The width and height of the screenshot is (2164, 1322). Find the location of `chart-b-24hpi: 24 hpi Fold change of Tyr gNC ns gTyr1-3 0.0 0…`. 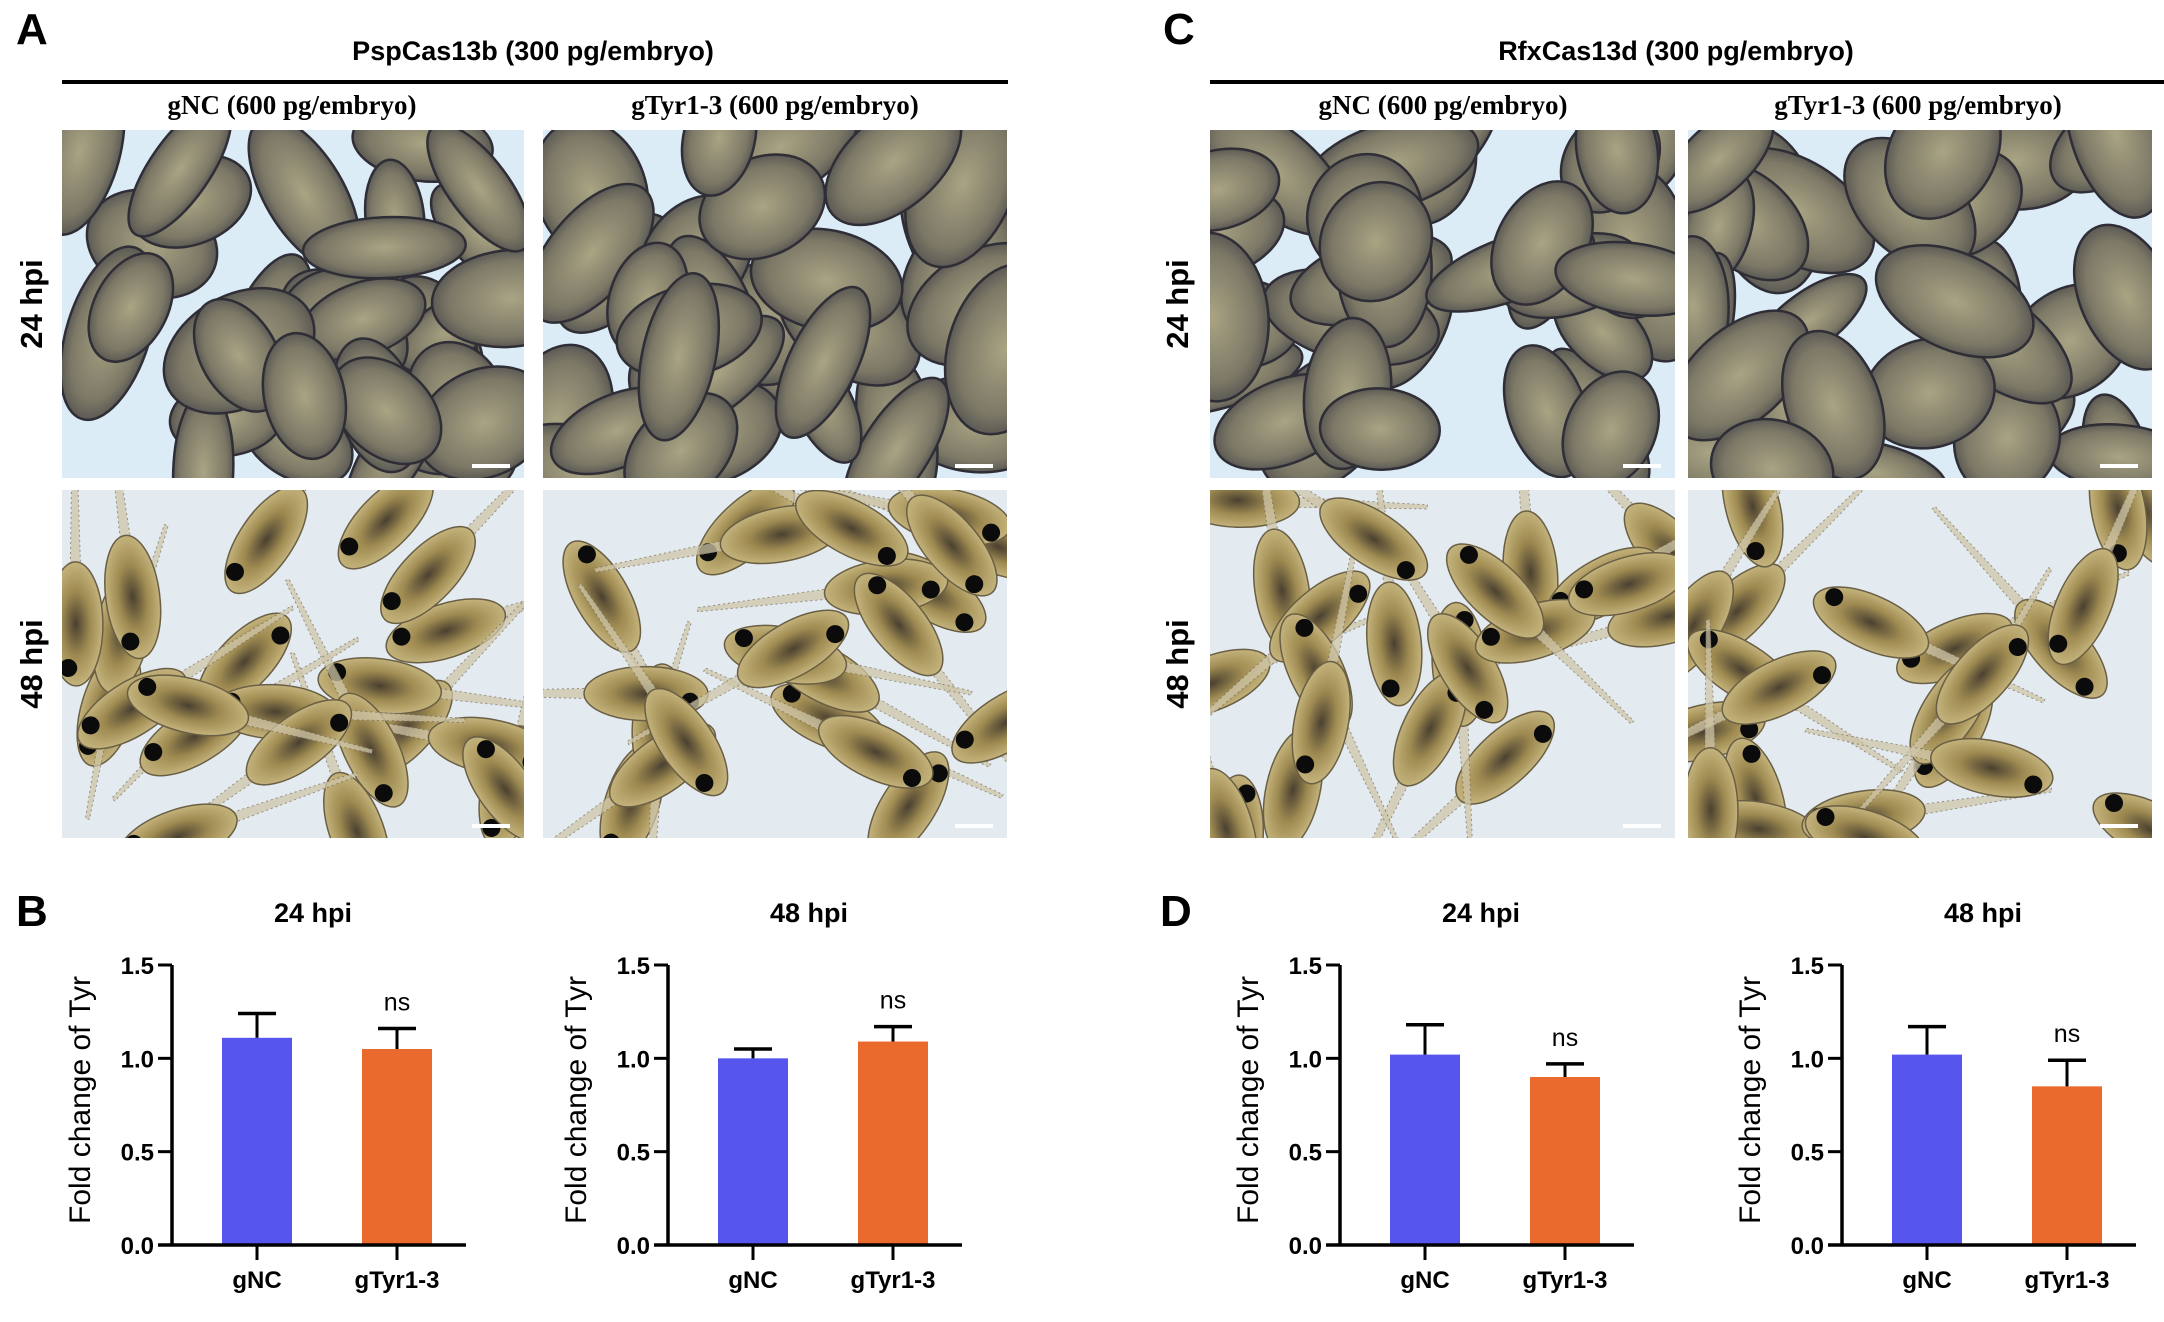

chart-b-24hpi: 24 hpi Fold change of Tyr gNC ns gTyr1-3 0.0 0… is located at coordinates (265, 1096).